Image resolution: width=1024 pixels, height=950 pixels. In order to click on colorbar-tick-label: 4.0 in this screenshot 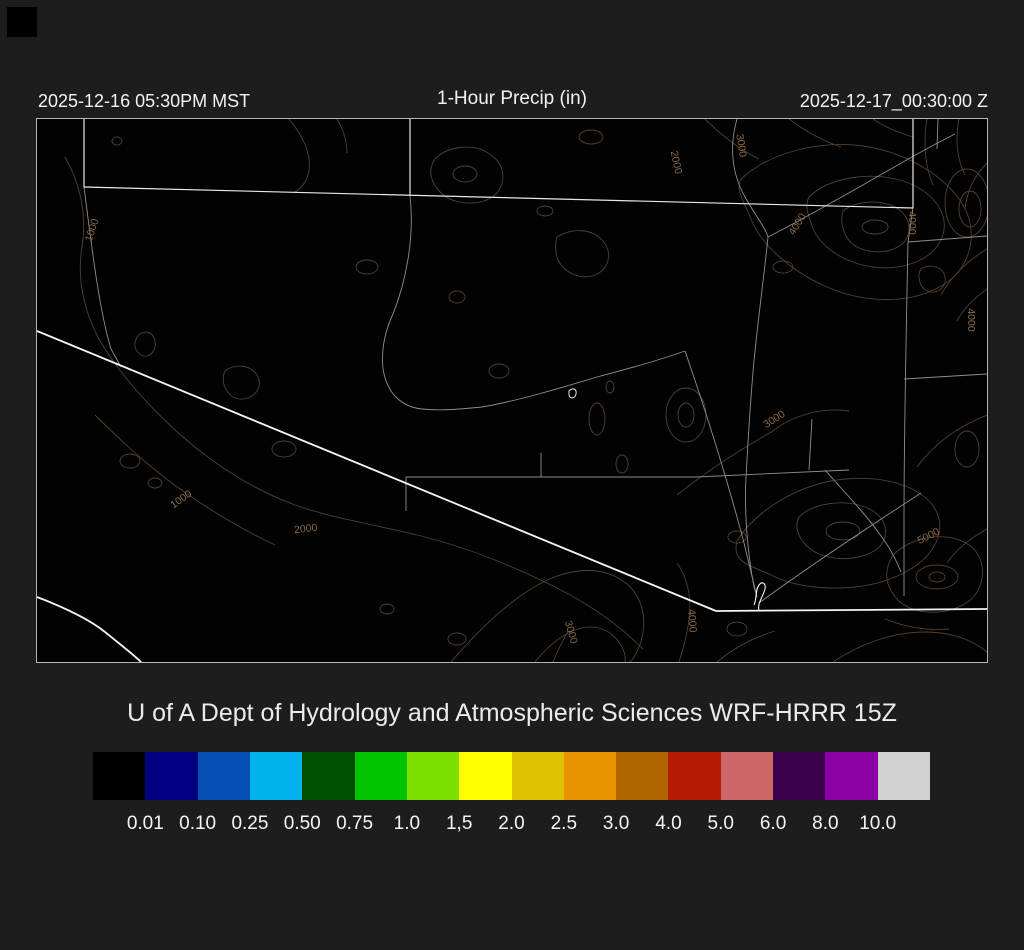, I will do `click(668, 823)`.